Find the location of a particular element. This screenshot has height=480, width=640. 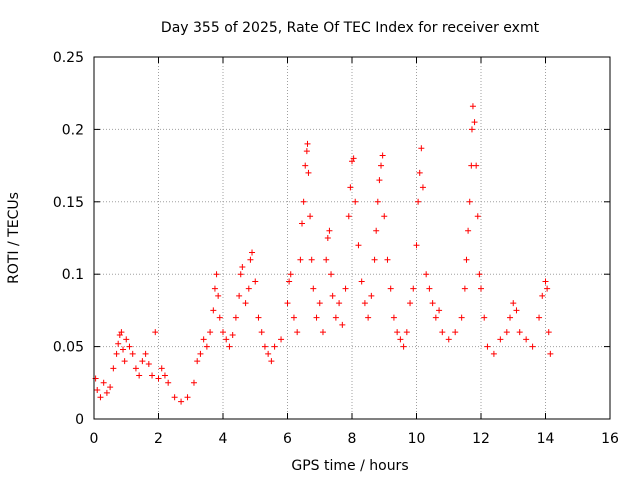

y-tick-label: 0.2 is located at coordinates (73, 130).